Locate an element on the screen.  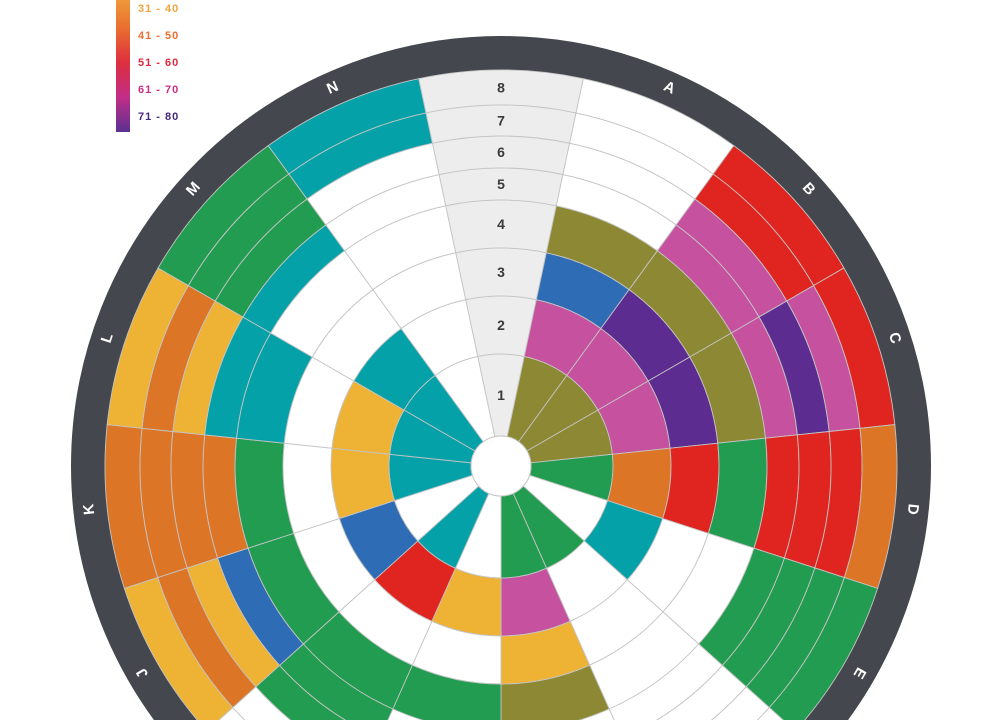
legend-item-51-60: 51 - 60 is located at coordinates (159, 63).